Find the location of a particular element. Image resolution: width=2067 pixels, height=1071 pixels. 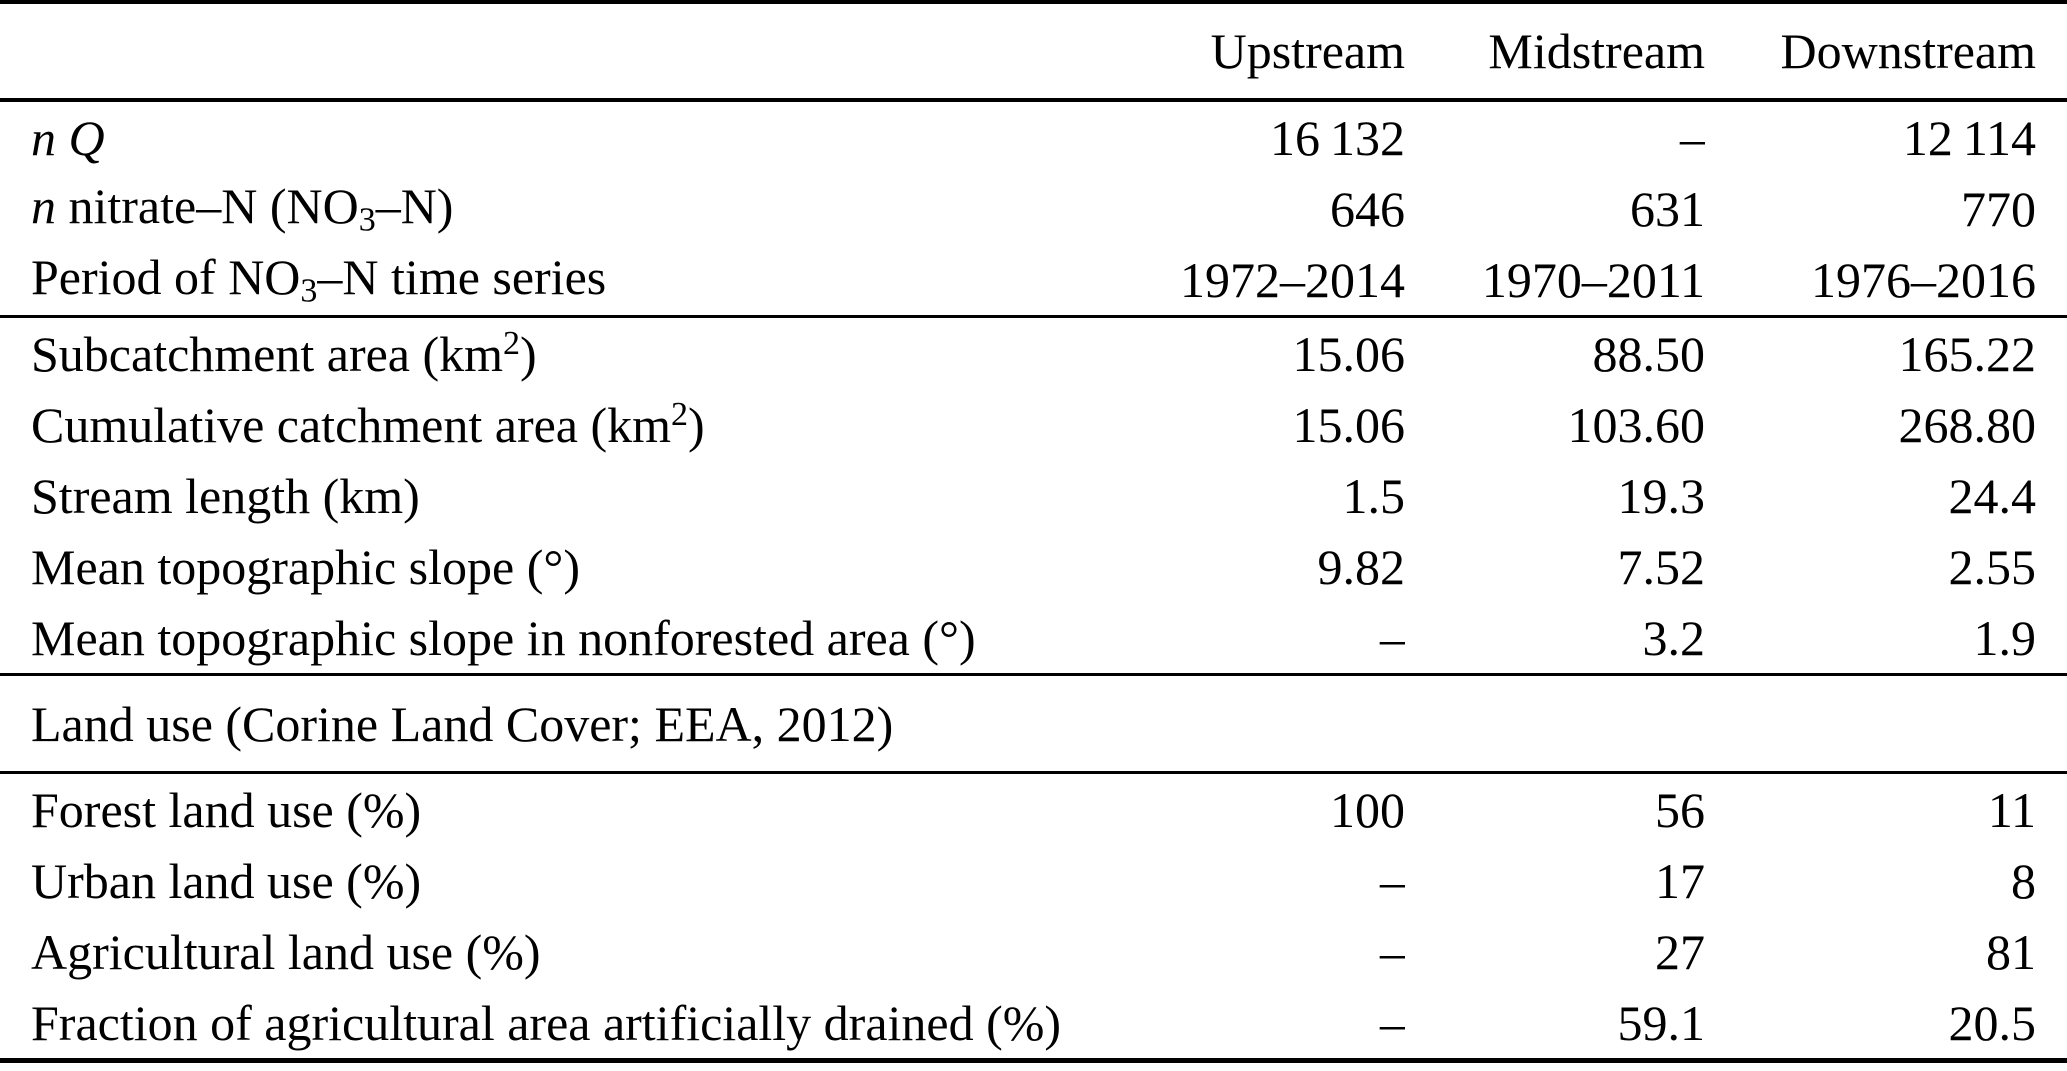

row-label: Urban land use (%) is located at coordinates (552, 880).